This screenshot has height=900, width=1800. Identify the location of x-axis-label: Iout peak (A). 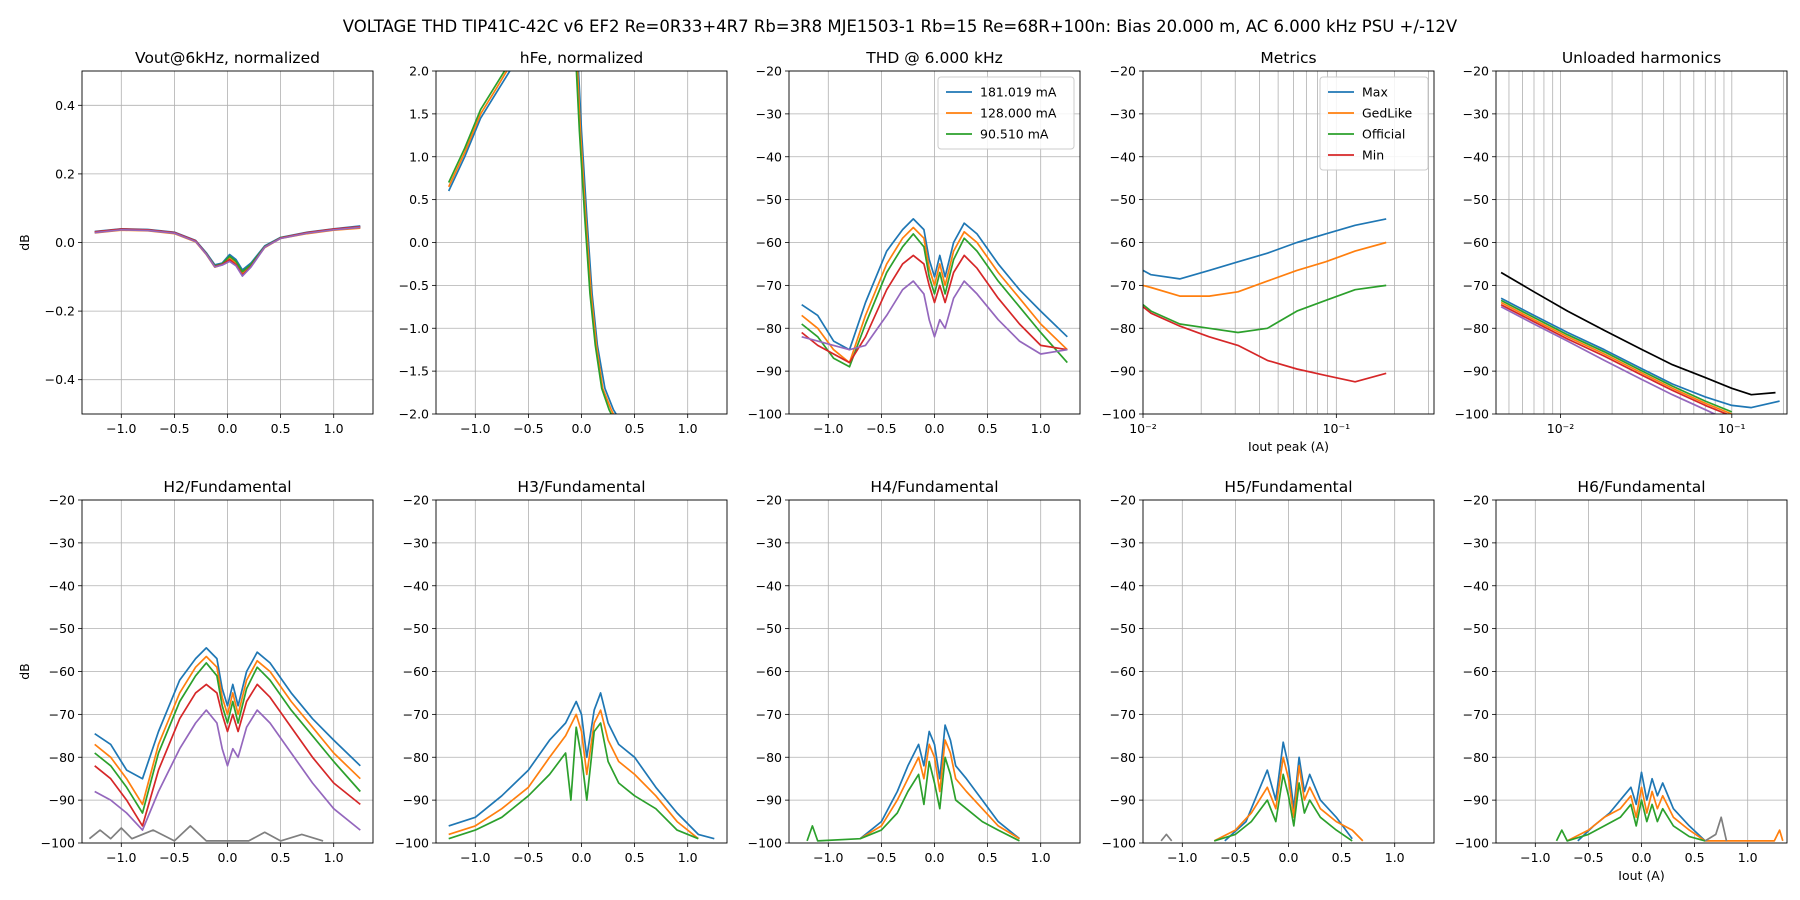
(1288, 446).